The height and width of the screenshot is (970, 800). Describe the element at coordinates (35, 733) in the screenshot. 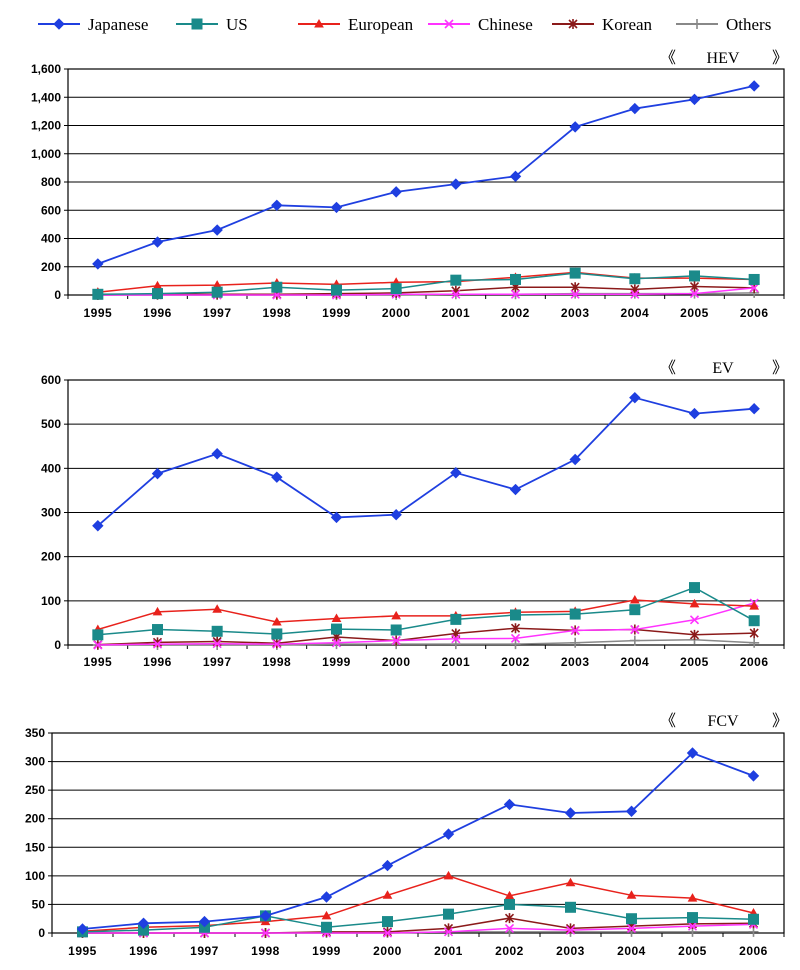

I see `y-tick-label: 350` at that location.